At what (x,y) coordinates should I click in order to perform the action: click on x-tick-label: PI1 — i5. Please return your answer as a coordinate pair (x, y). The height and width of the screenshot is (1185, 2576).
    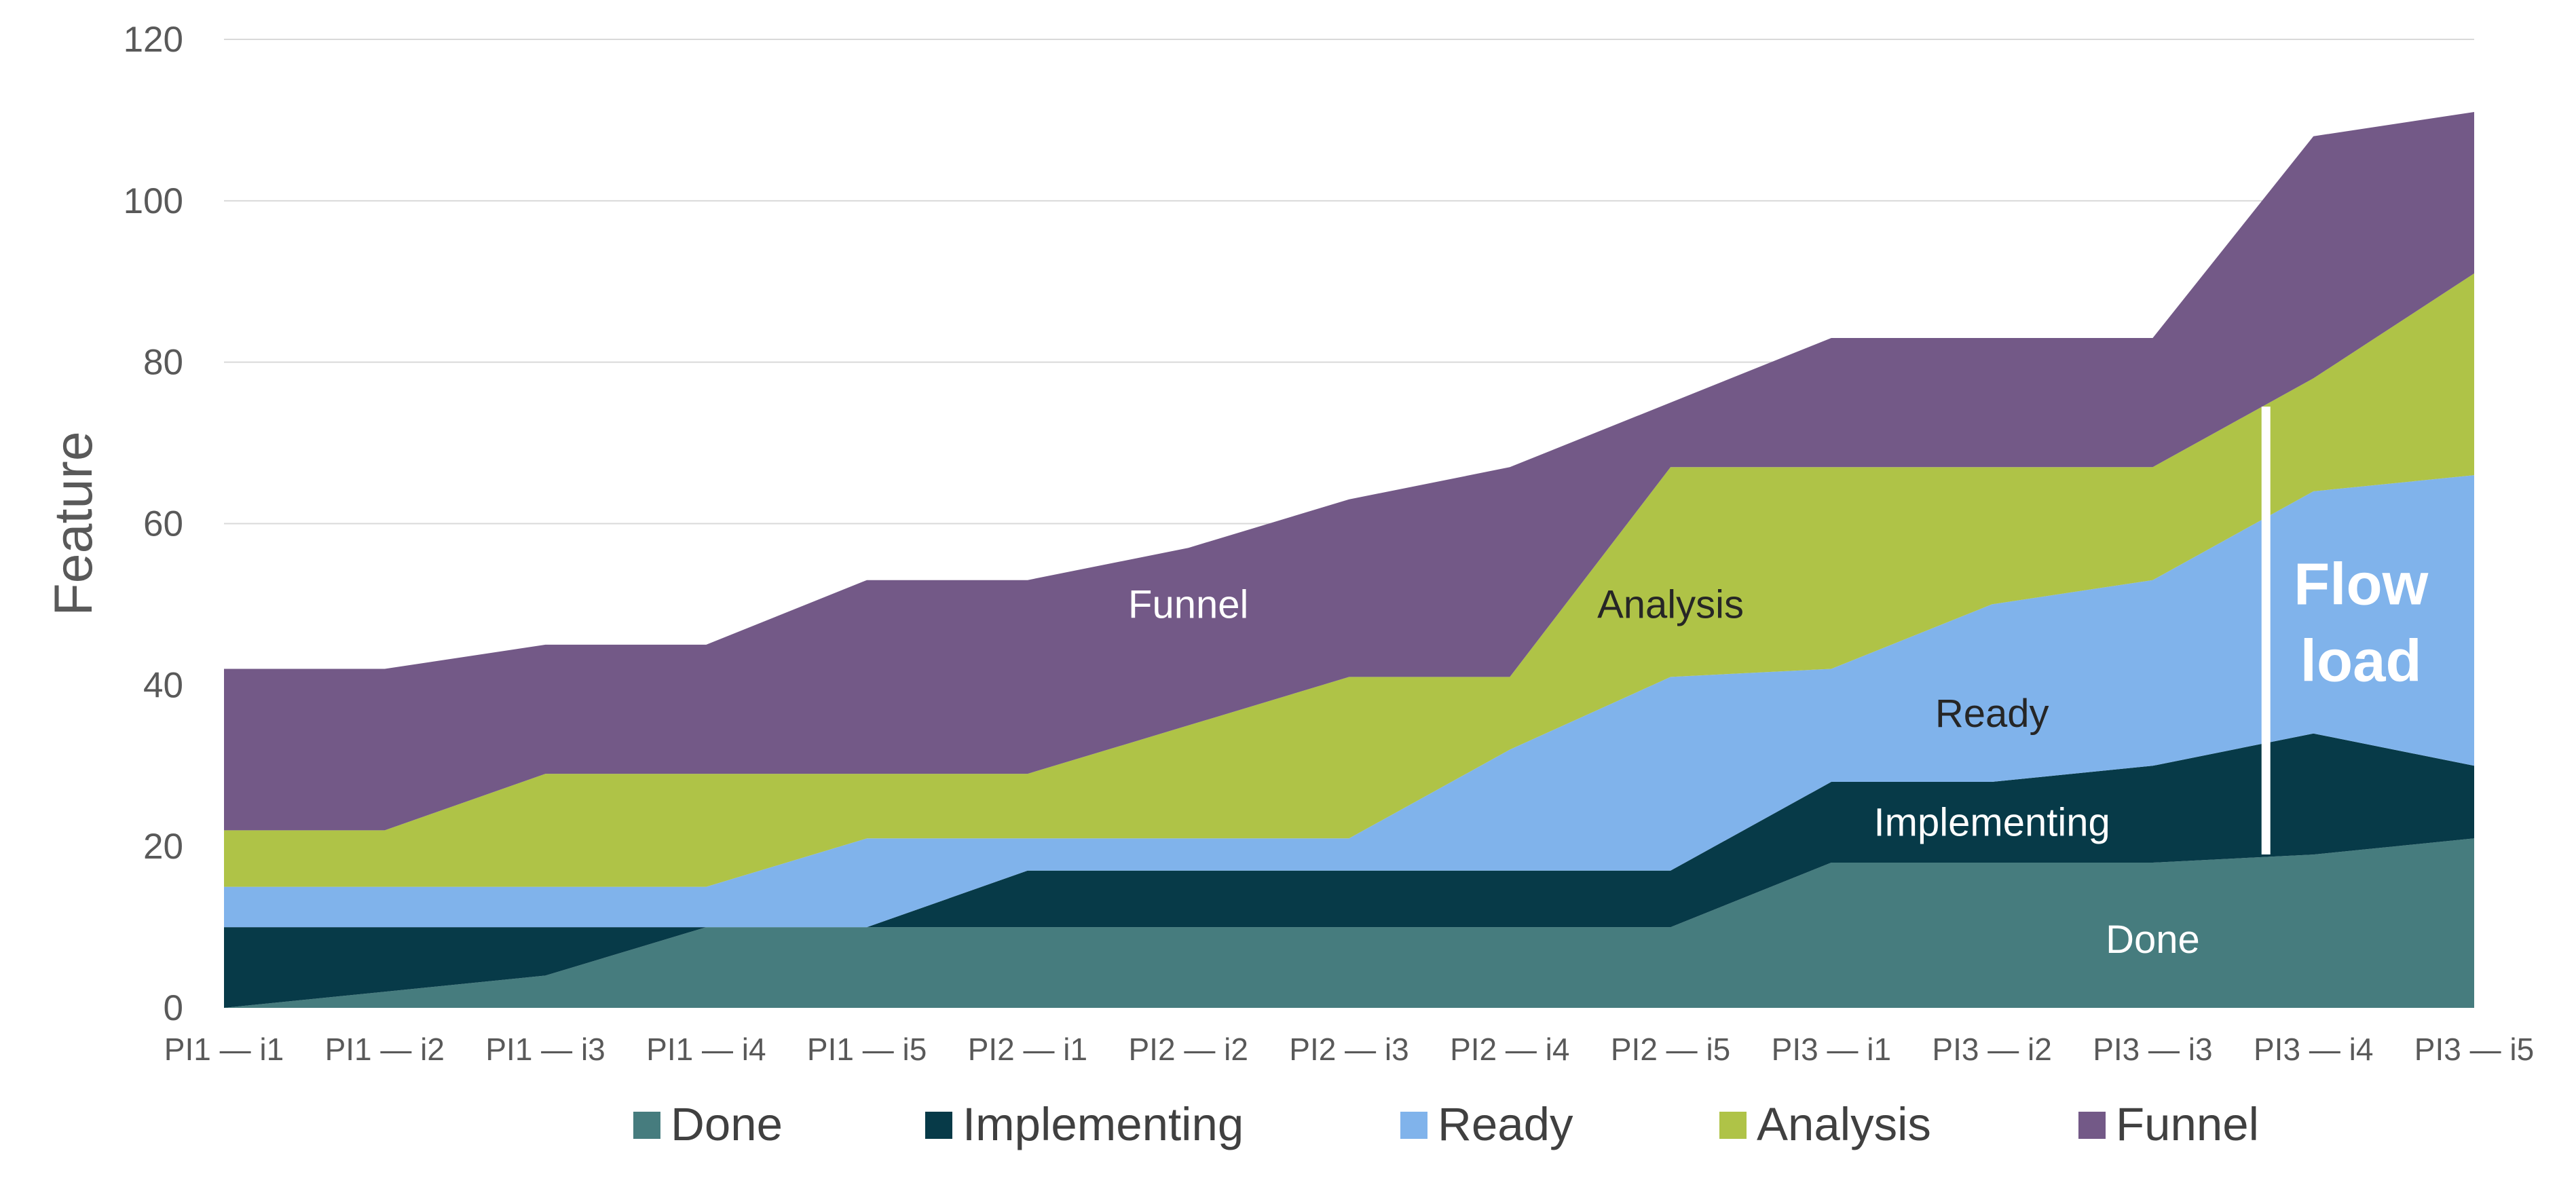
    Looking at the image, I should click on (867, 1049).